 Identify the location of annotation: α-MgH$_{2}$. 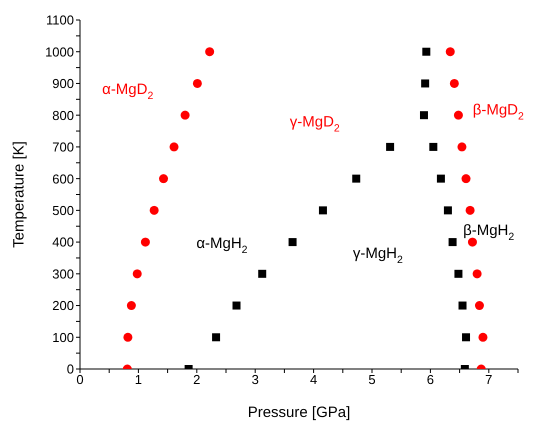
(222, 245).